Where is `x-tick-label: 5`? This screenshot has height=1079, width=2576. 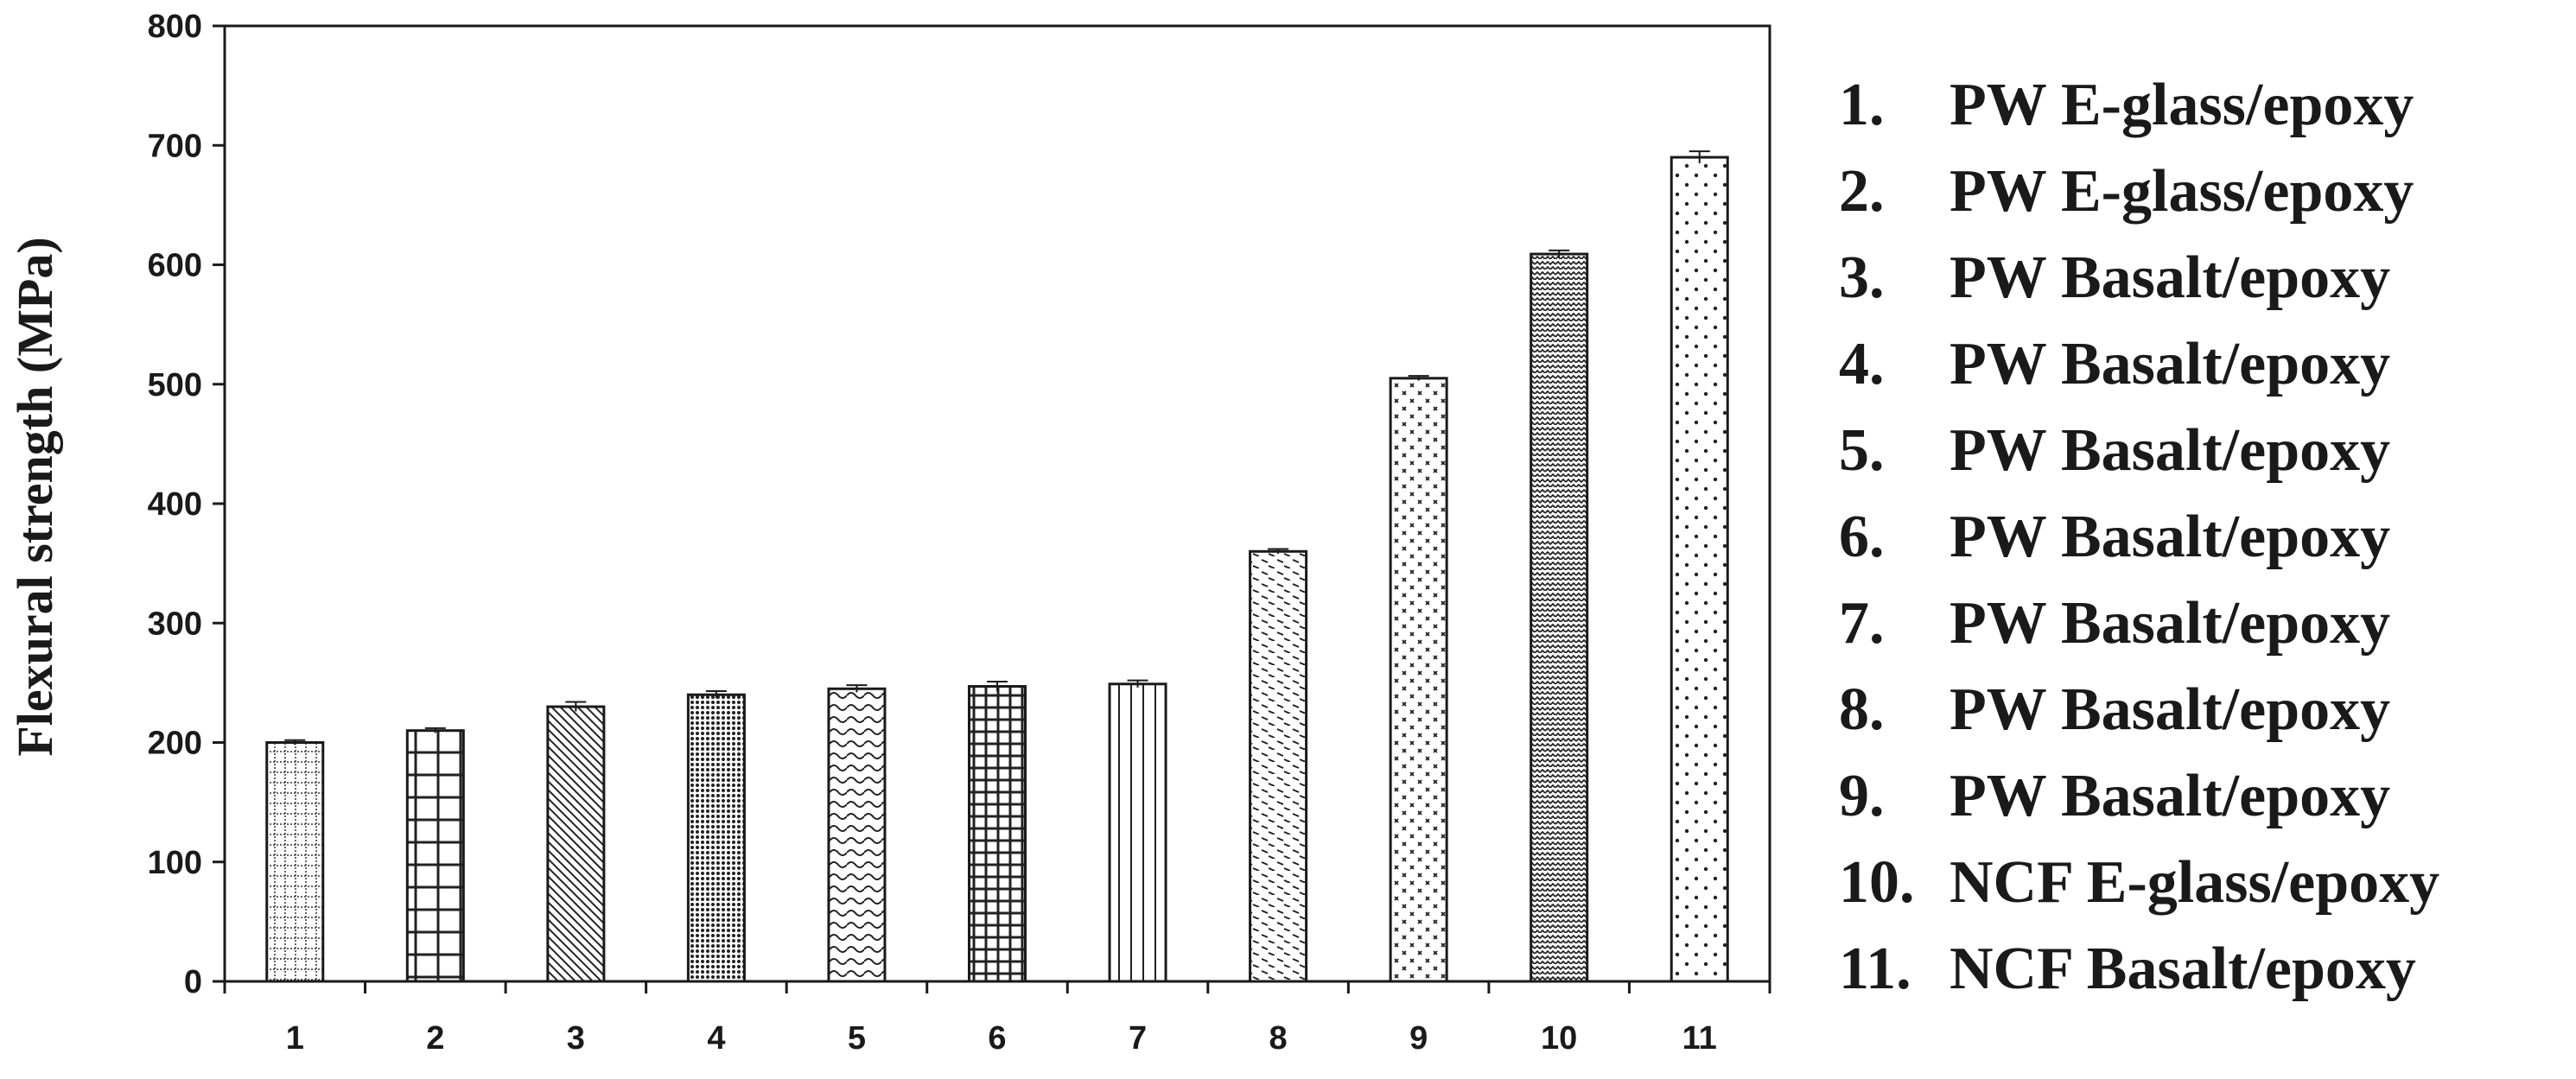 x-tick-label: 5 is located at coordinates (857, 1038).